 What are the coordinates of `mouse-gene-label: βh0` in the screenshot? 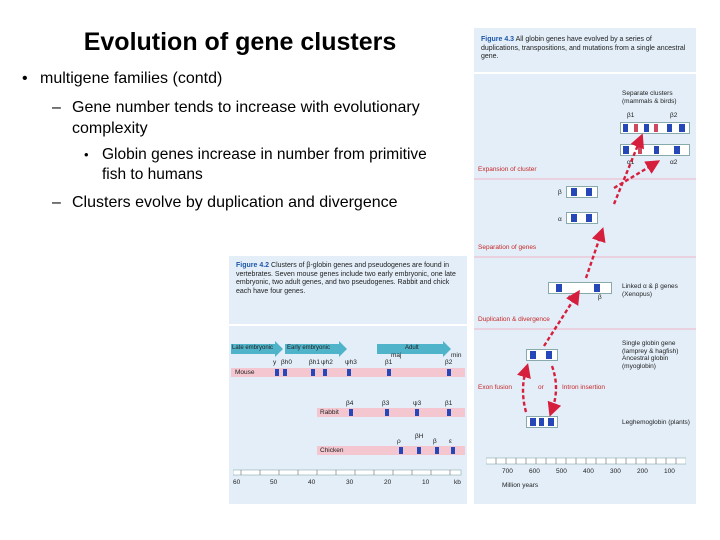 It's located at (286, 362).